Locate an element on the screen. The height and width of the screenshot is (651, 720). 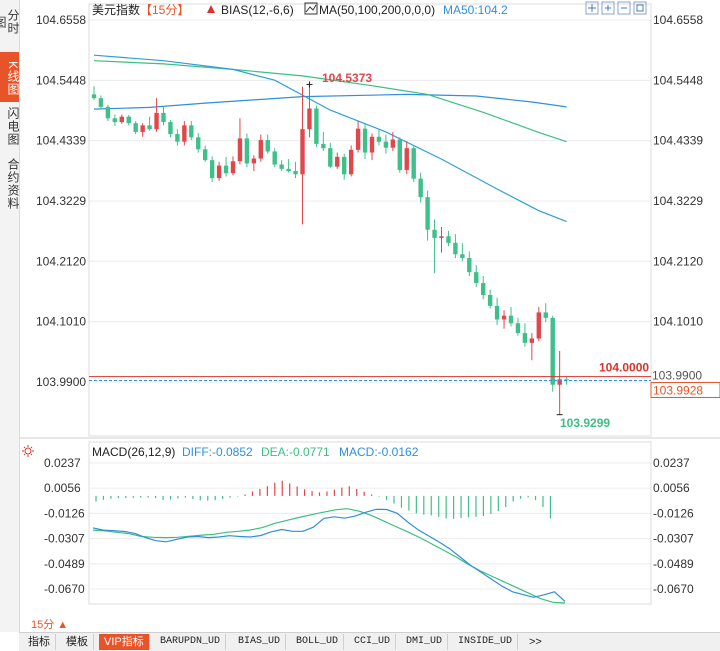
tab-cci-ud: CCI_UD is located at coordinates (373, 642).